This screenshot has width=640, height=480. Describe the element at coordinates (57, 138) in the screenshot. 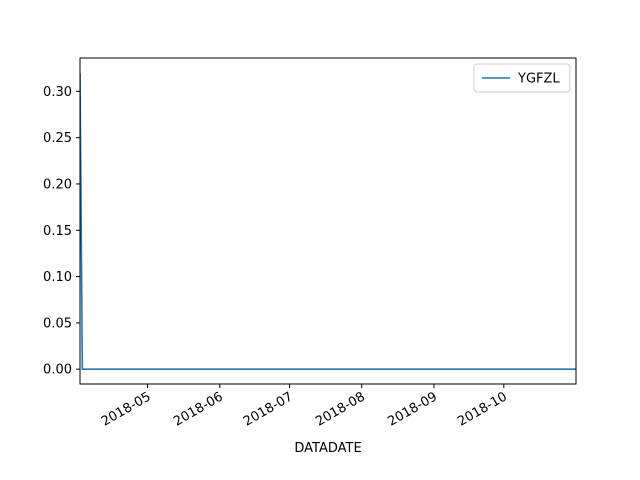

I see `y-tick-label: 0.25` at that location.